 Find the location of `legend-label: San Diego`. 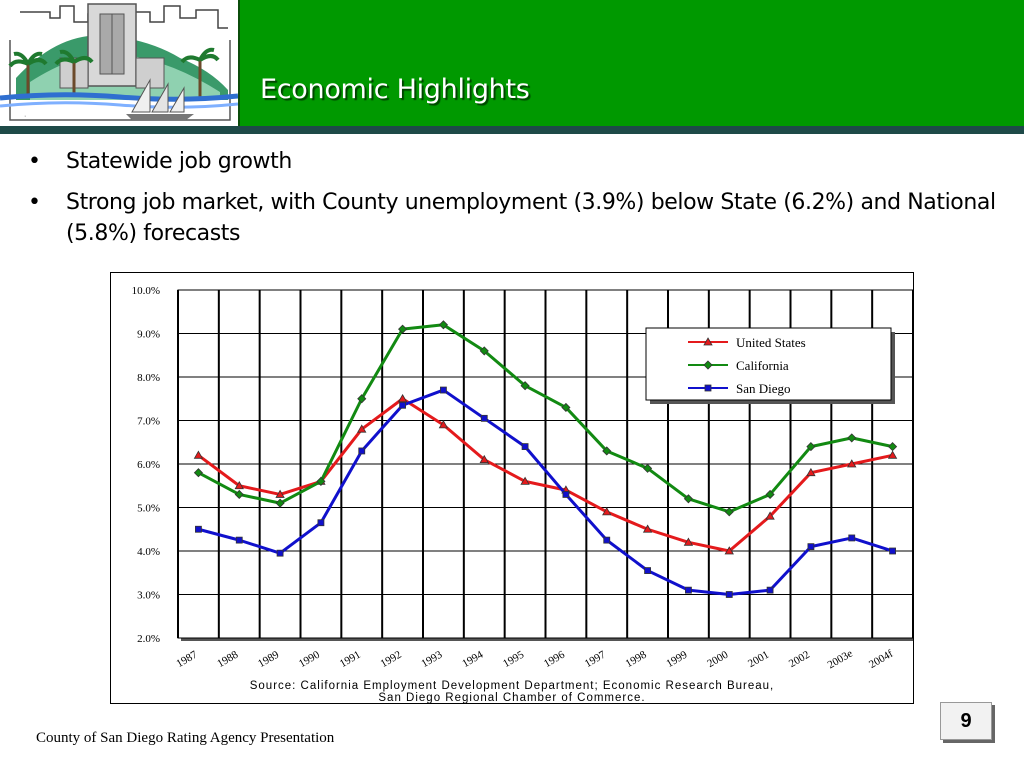

legend-label: San Diego is located at coordinates (763, 388).